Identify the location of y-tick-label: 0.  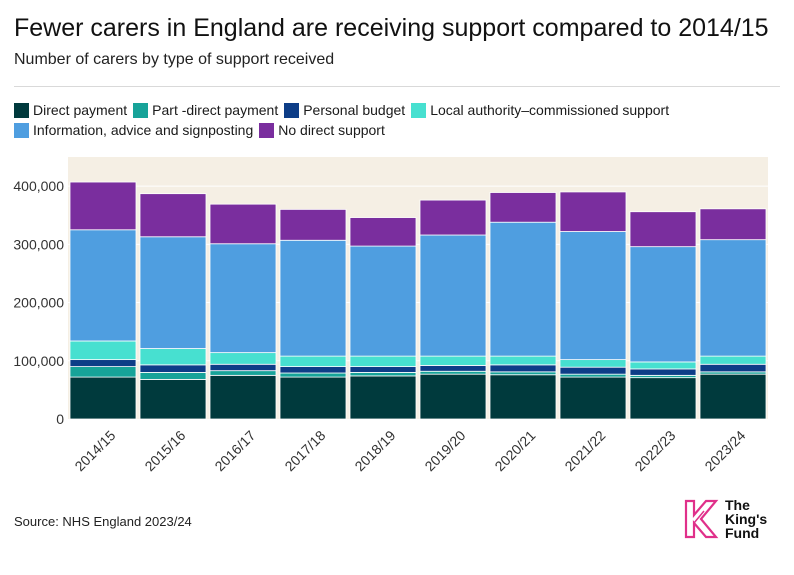
(60, 419).